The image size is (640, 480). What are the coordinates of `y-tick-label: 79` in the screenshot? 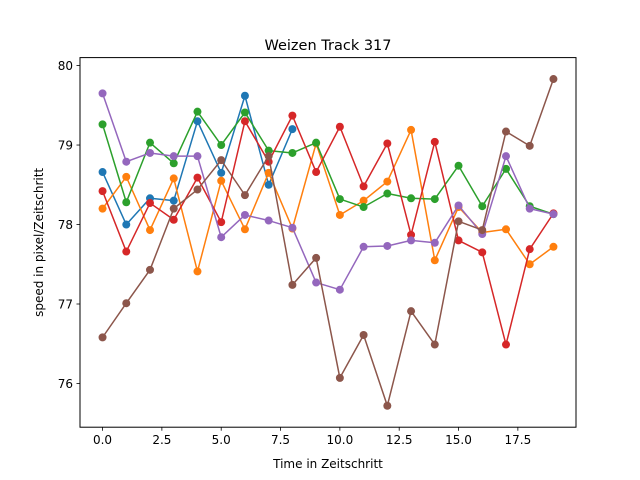 It's located at (65, 145).